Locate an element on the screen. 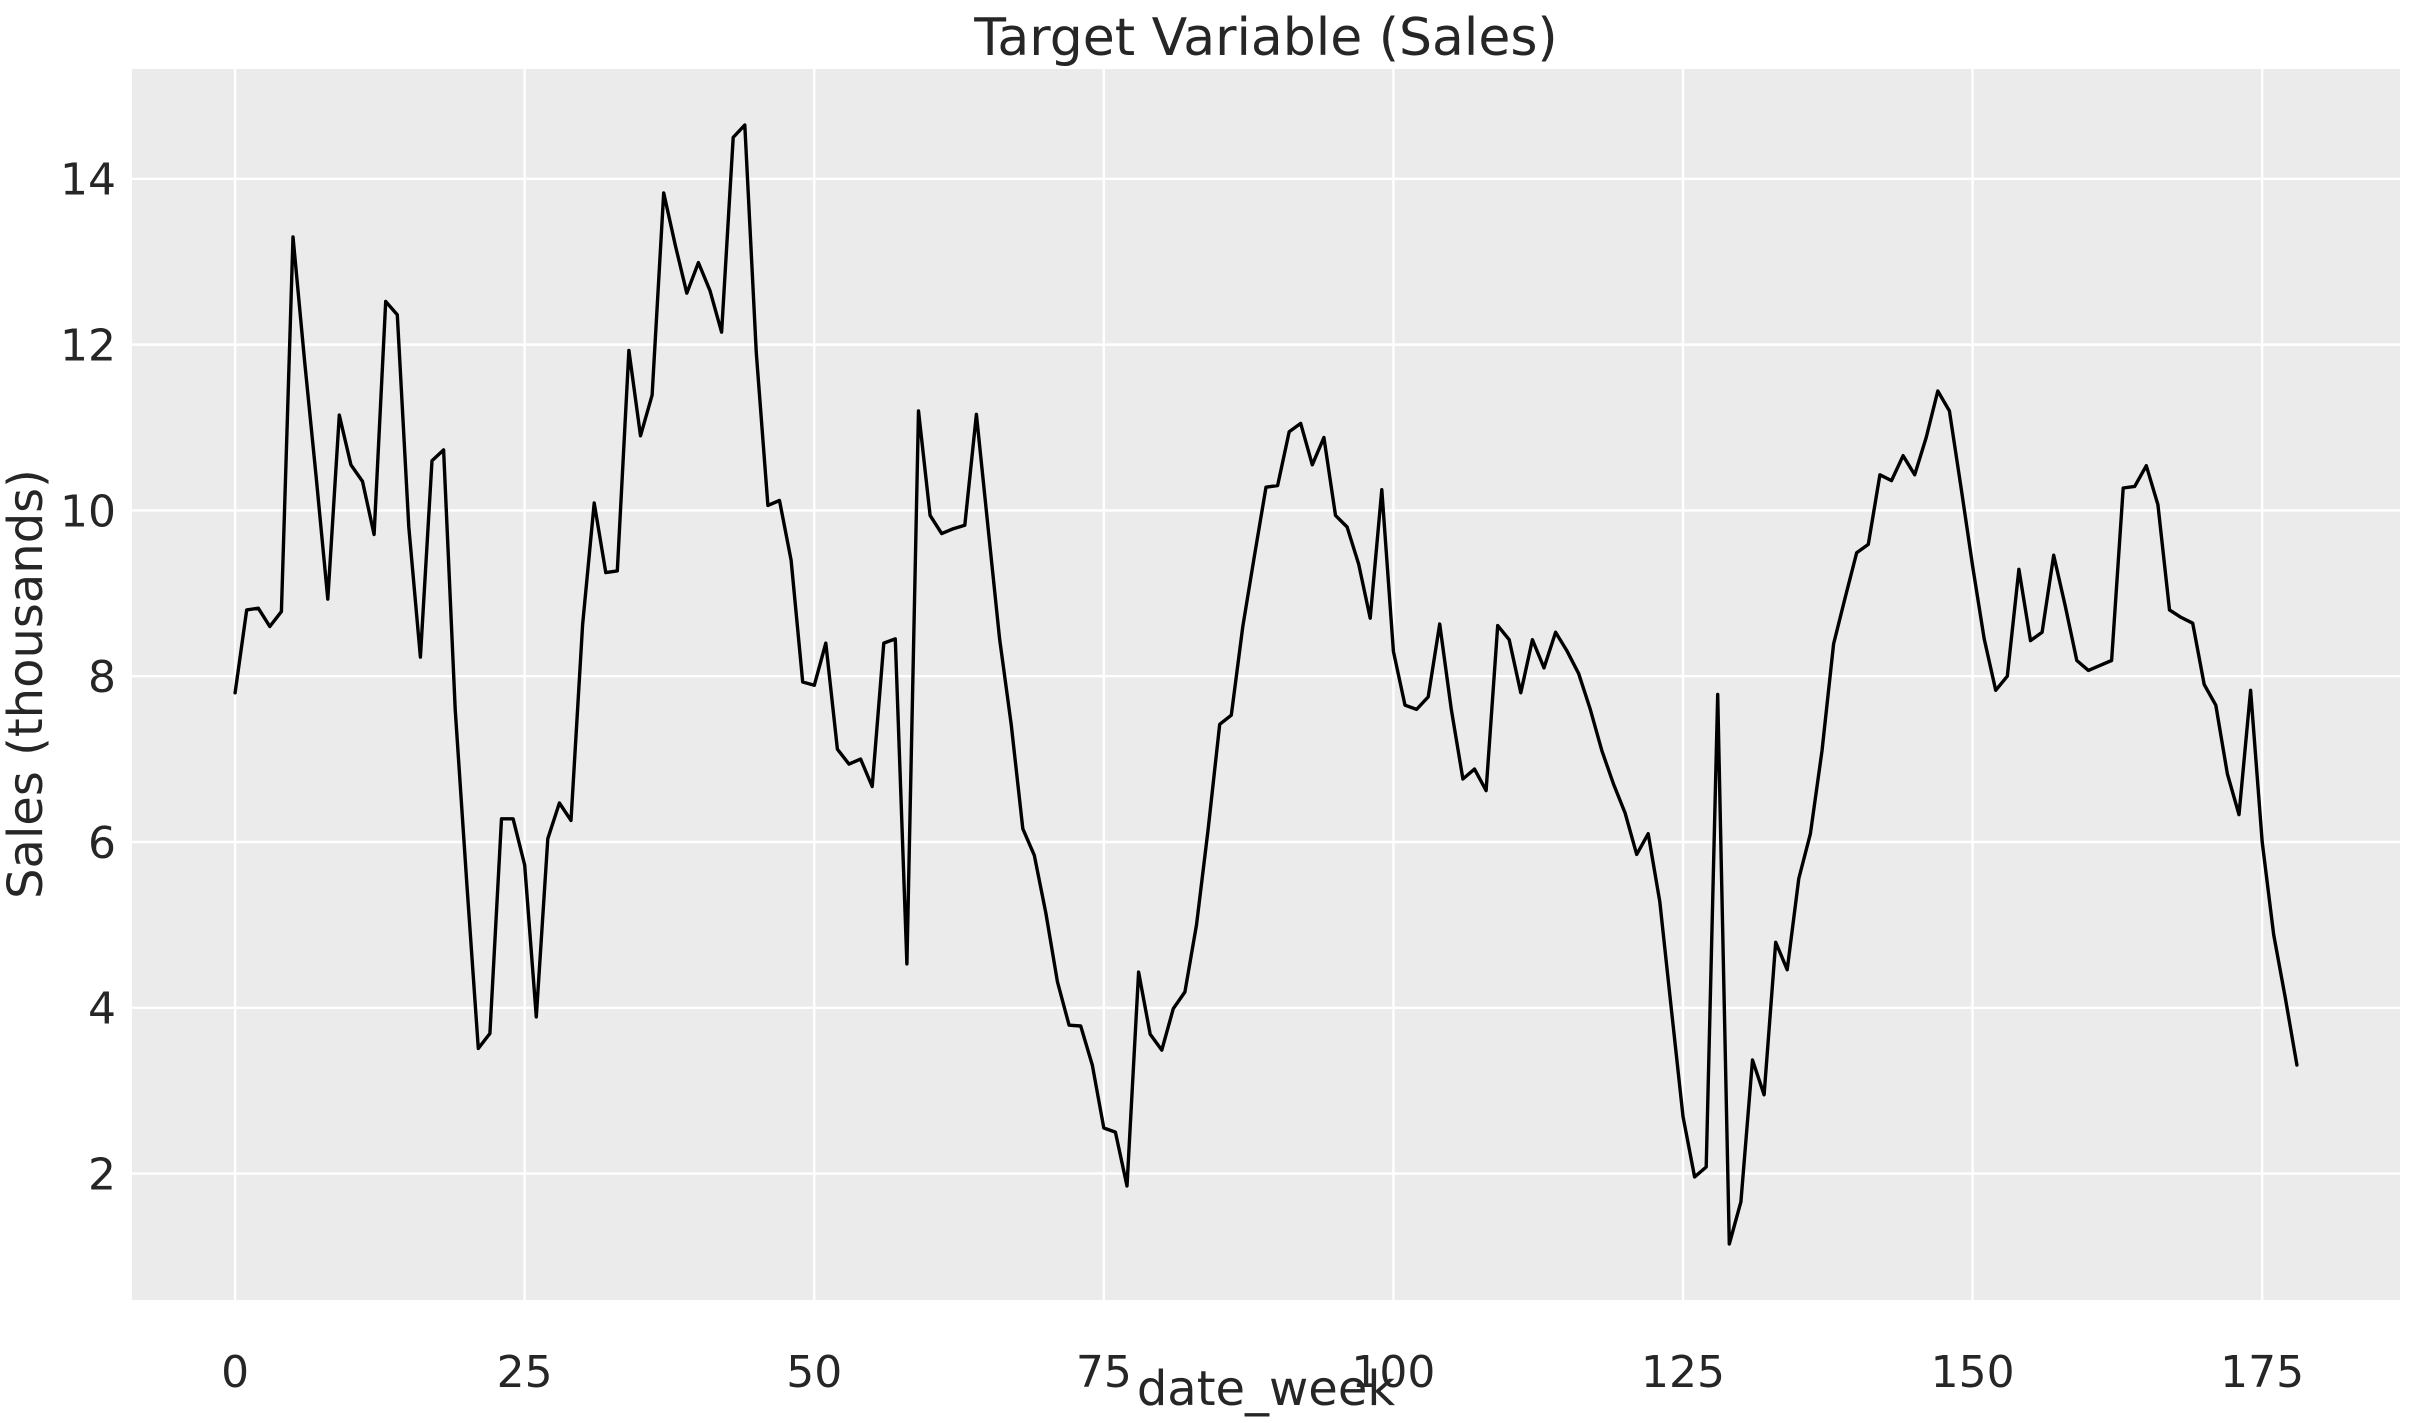  x-tick-label-75: 75 is located at coordinates (1104, 1372).